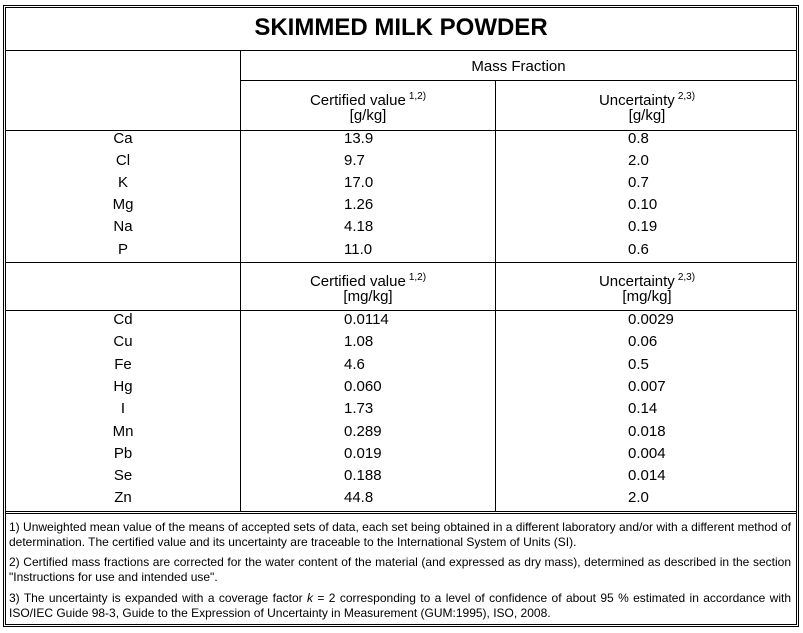 The image size is (803, 633). I want to click on uncertainty: 0.5, so click(638, 364).